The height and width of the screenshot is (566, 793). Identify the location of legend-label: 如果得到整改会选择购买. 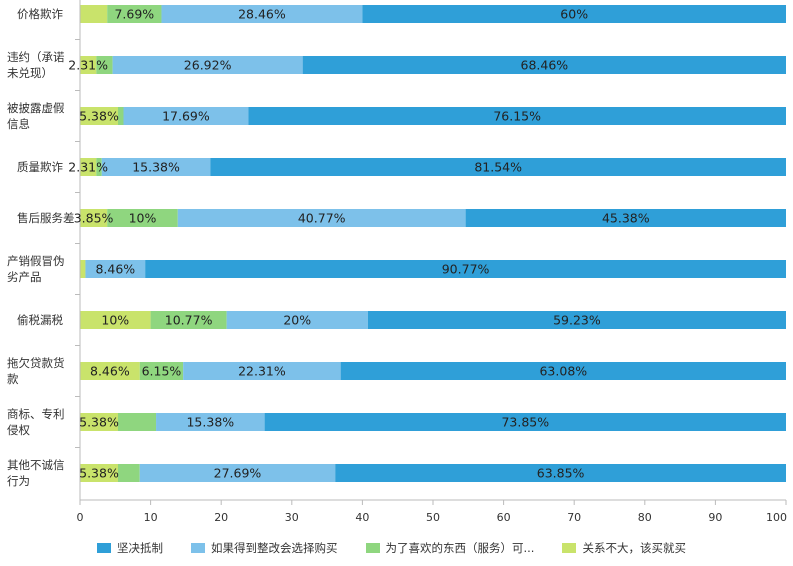
(274, 548).